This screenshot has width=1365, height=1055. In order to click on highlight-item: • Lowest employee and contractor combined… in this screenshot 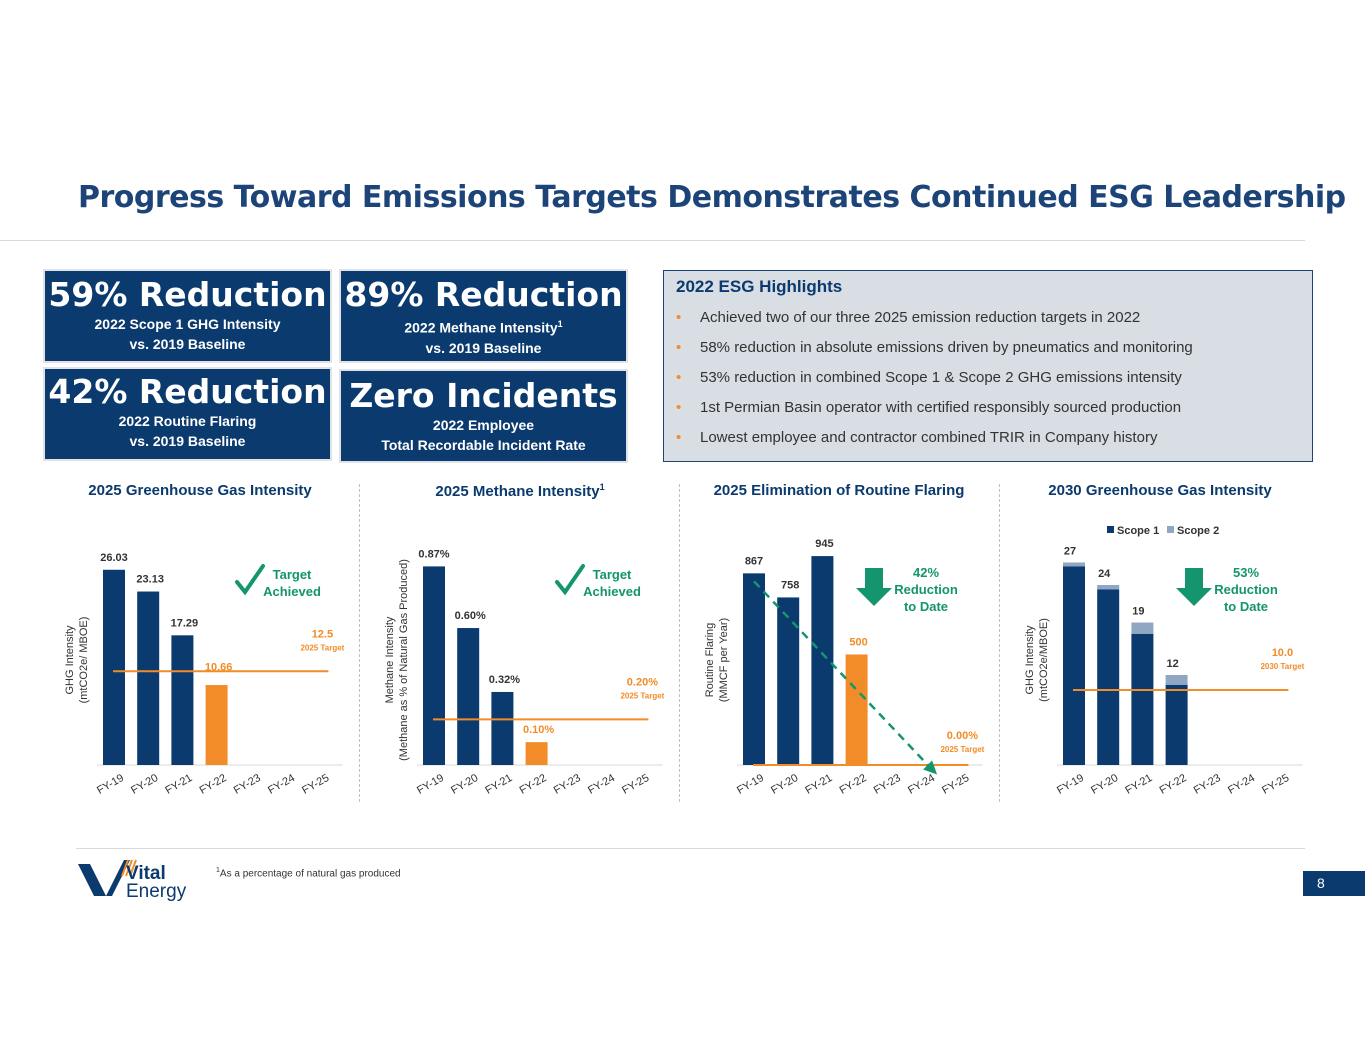, I will do `click(917, 437)`.